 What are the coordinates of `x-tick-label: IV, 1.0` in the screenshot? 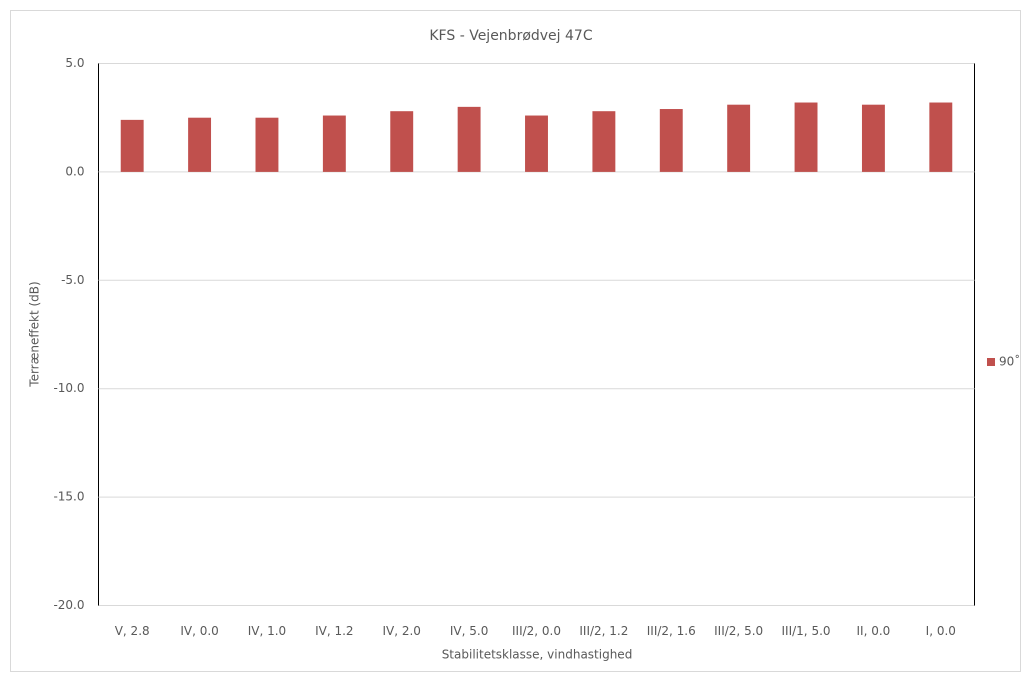 It's located at (267, 631).